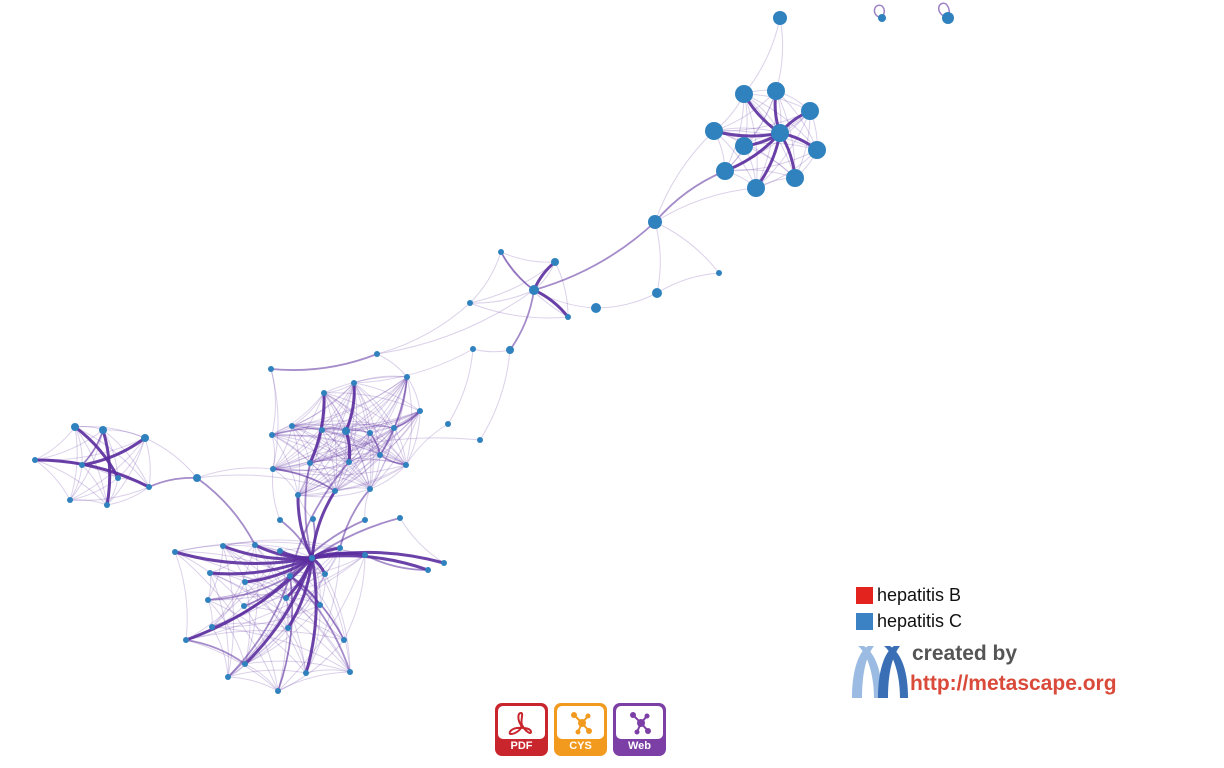 The width and height of the screenshot is (1224, 768). Describe the element at coordinates (580, 729) in the screenshot. I see `export-cys-button: CYS` at that location.